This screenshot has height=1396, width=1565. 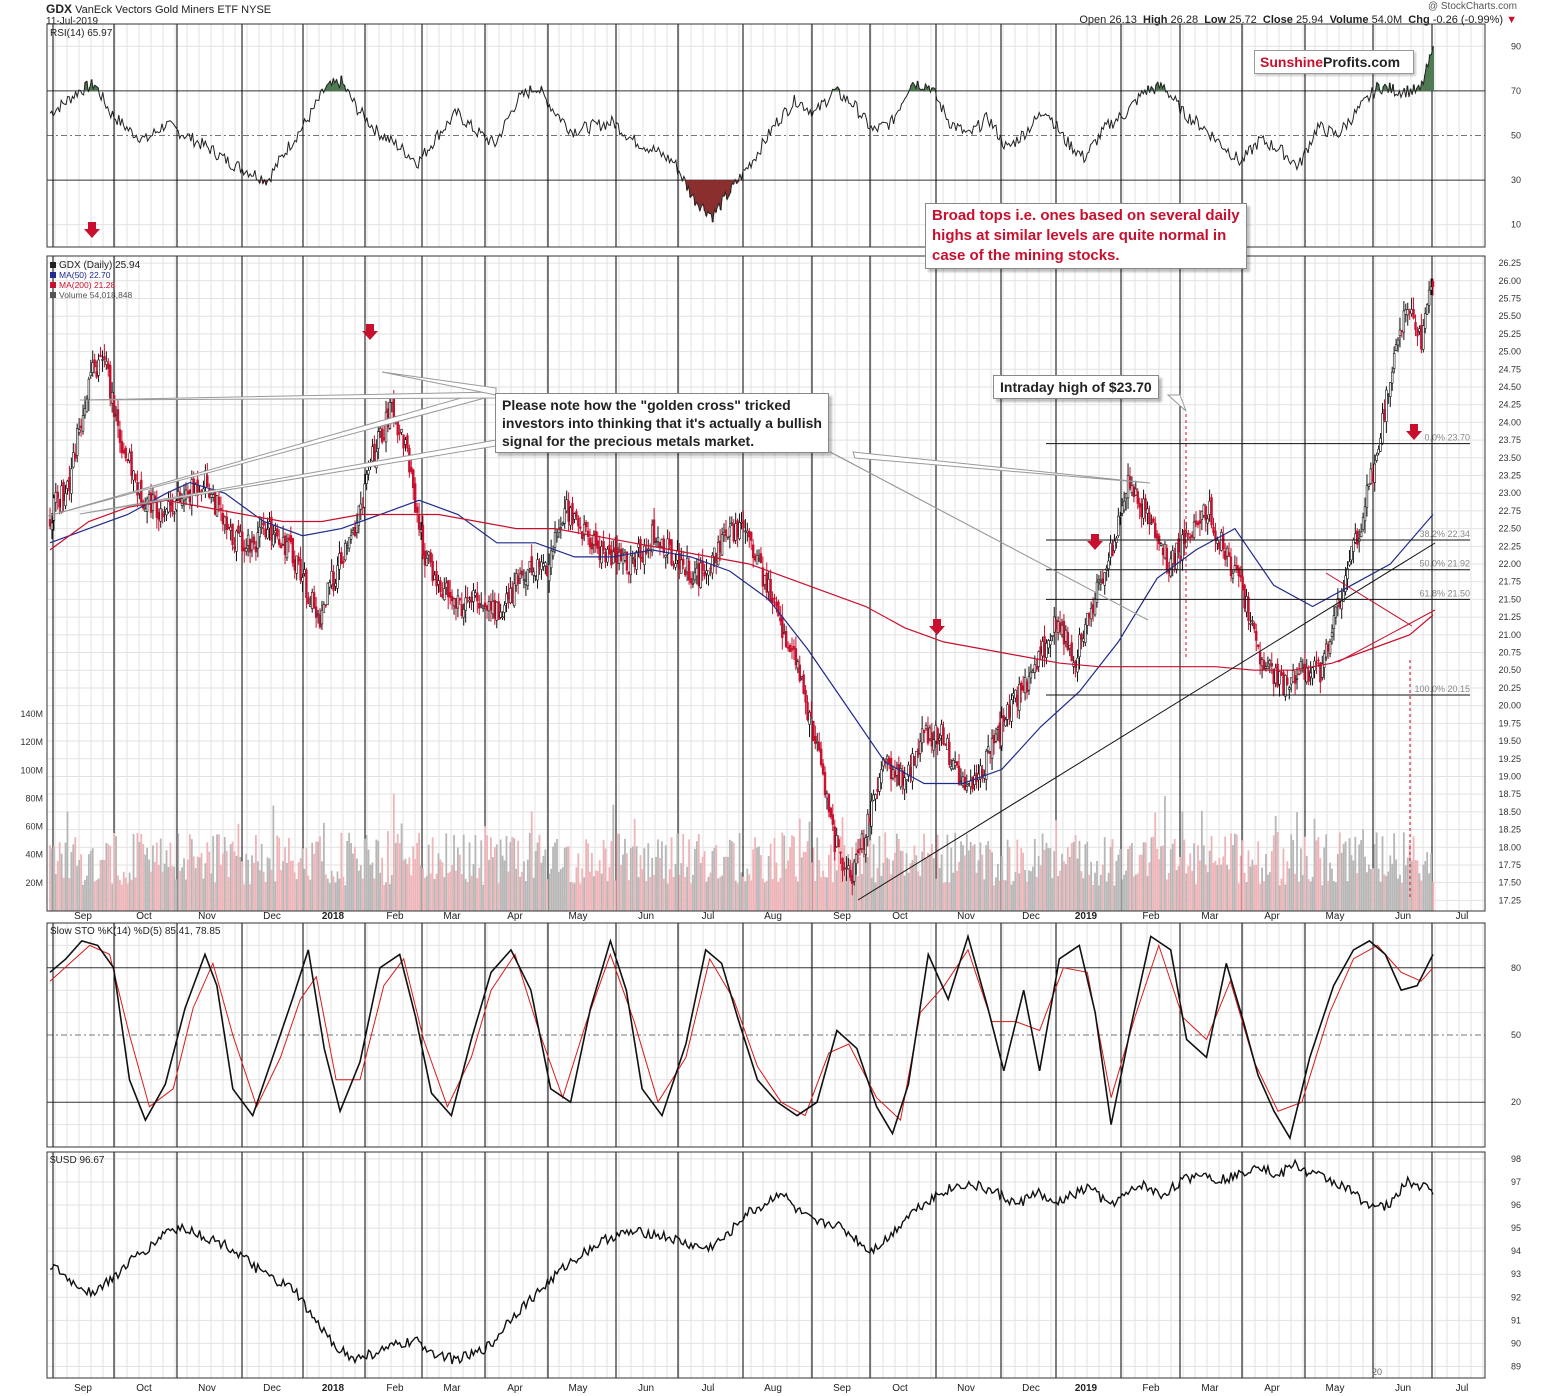 What do you see at coordinates (1509, 723) in the screenshot?
I see `price-tick-label: 19.75` at bounding box center [1509, 723].